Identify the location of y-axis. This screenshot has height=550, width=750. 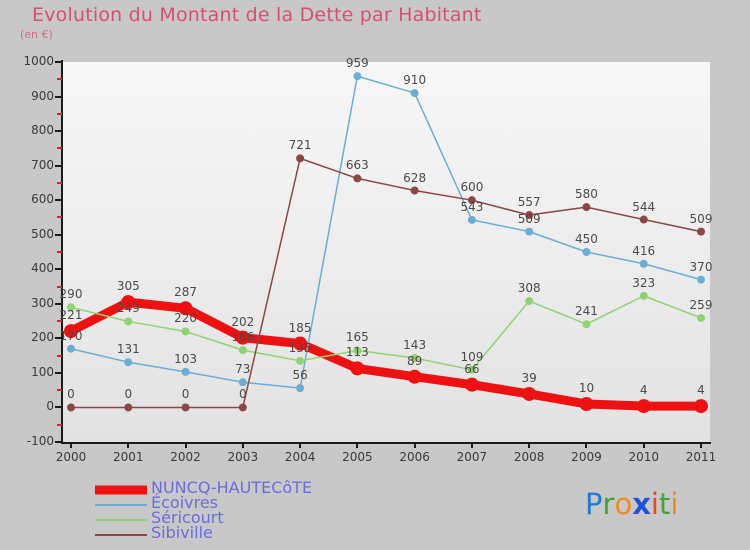
(62, 252).